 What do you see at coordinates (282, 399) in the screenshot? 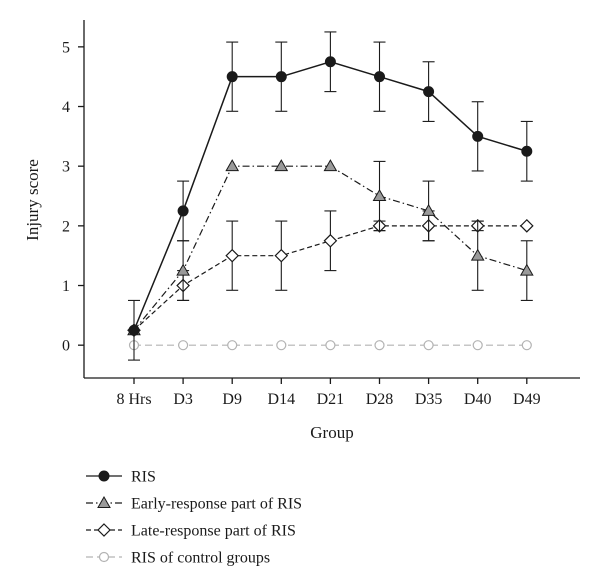
I see `x-tick-label: D14` at bounding box center [282, 399].